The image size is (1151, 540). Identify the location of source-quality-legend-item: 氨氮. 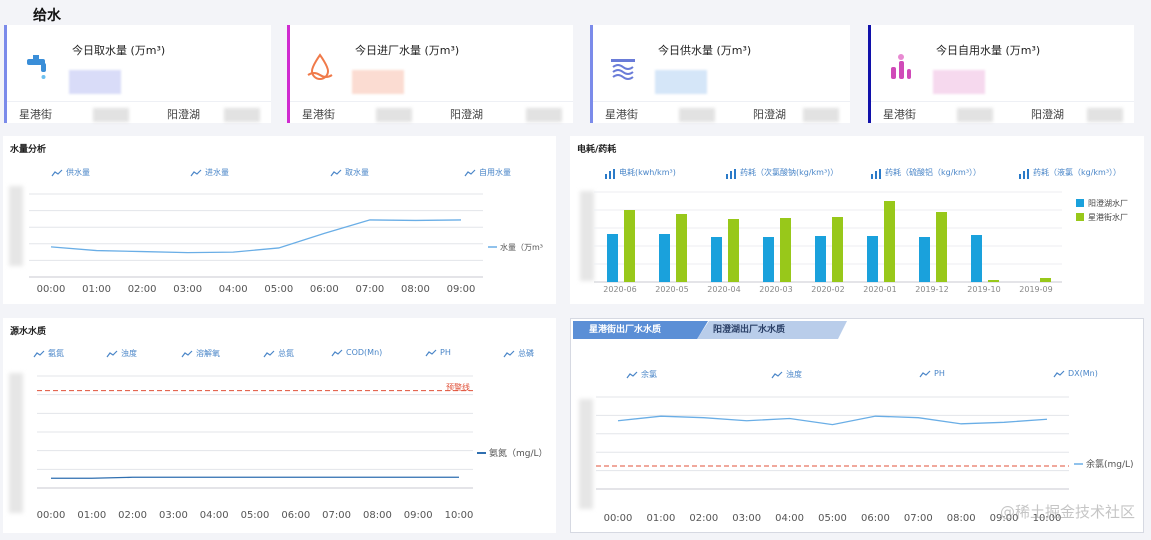
(48, 353).